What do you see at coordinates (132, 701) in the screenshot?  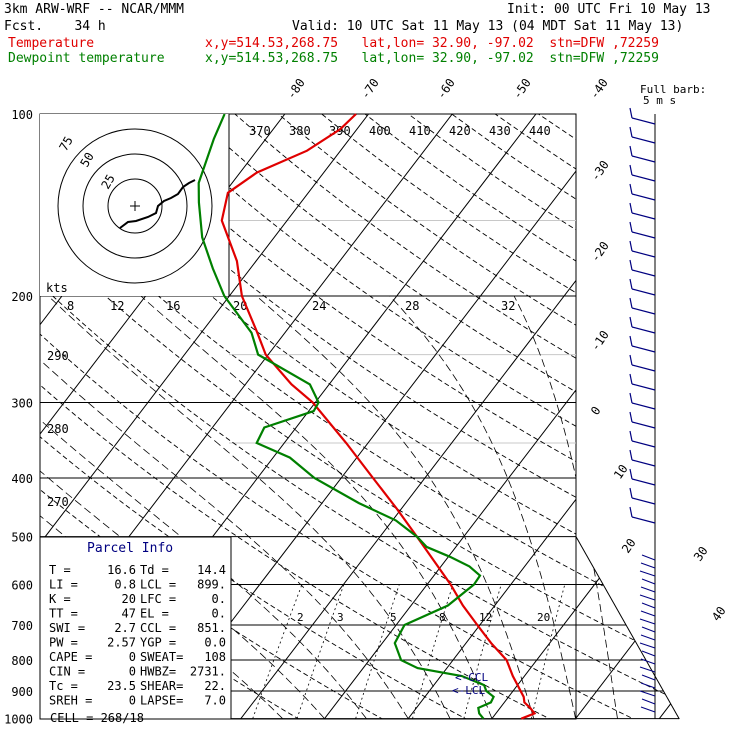 I see `parcel-val-9: 0` at bounding box center [132, 701].